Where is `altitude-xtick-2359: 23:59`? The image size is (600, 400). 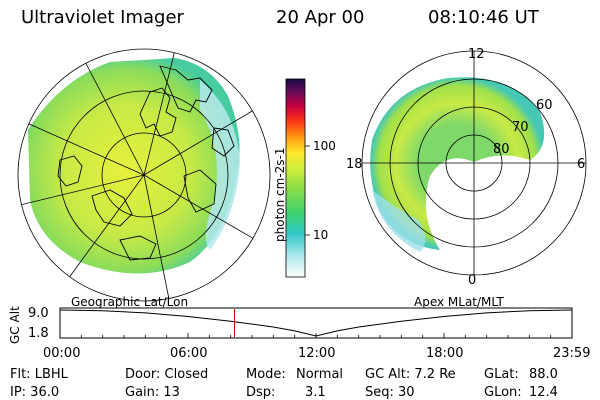
altitude-xtick-2359: 23:59 is located at coordinates (572, 353).